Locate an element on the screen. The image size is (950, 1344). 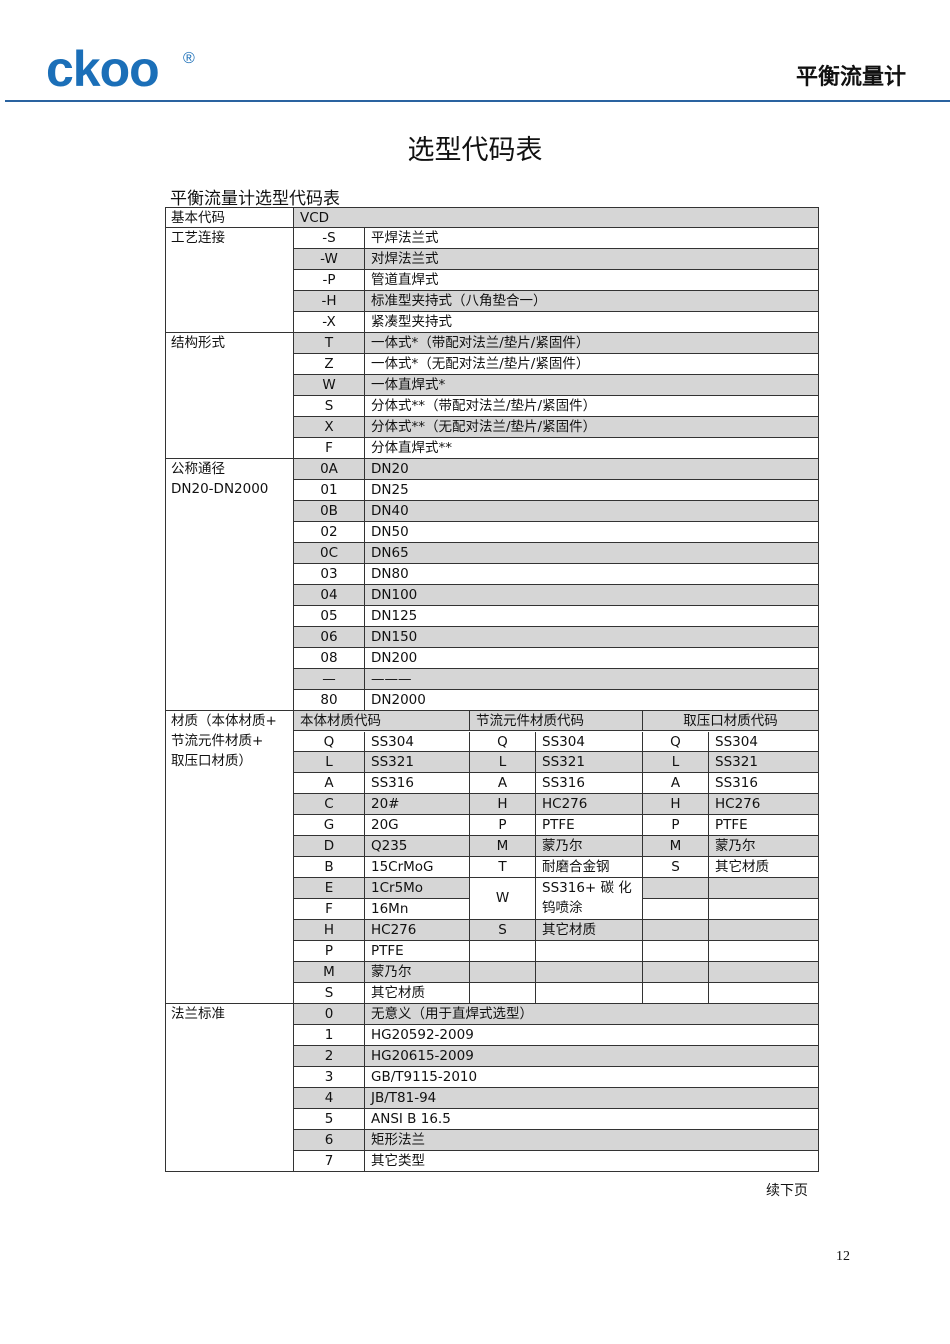
description-cell: ——— is located at coordinates (592, 679).